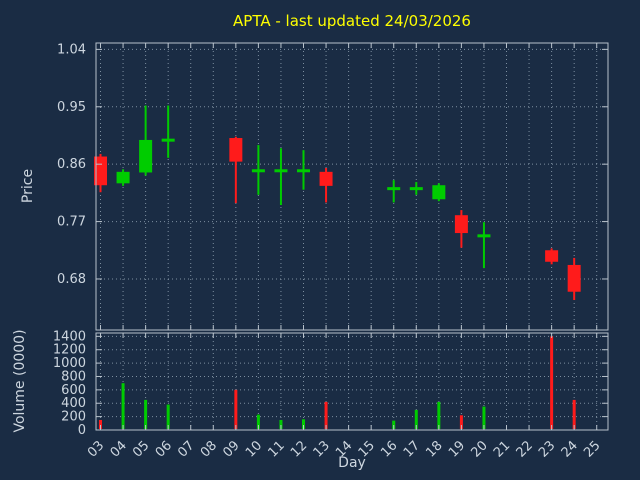 Image resolution: width=640 pixels, height=480 pixels. I want to click on svg-text: 23, so click(547, 449).